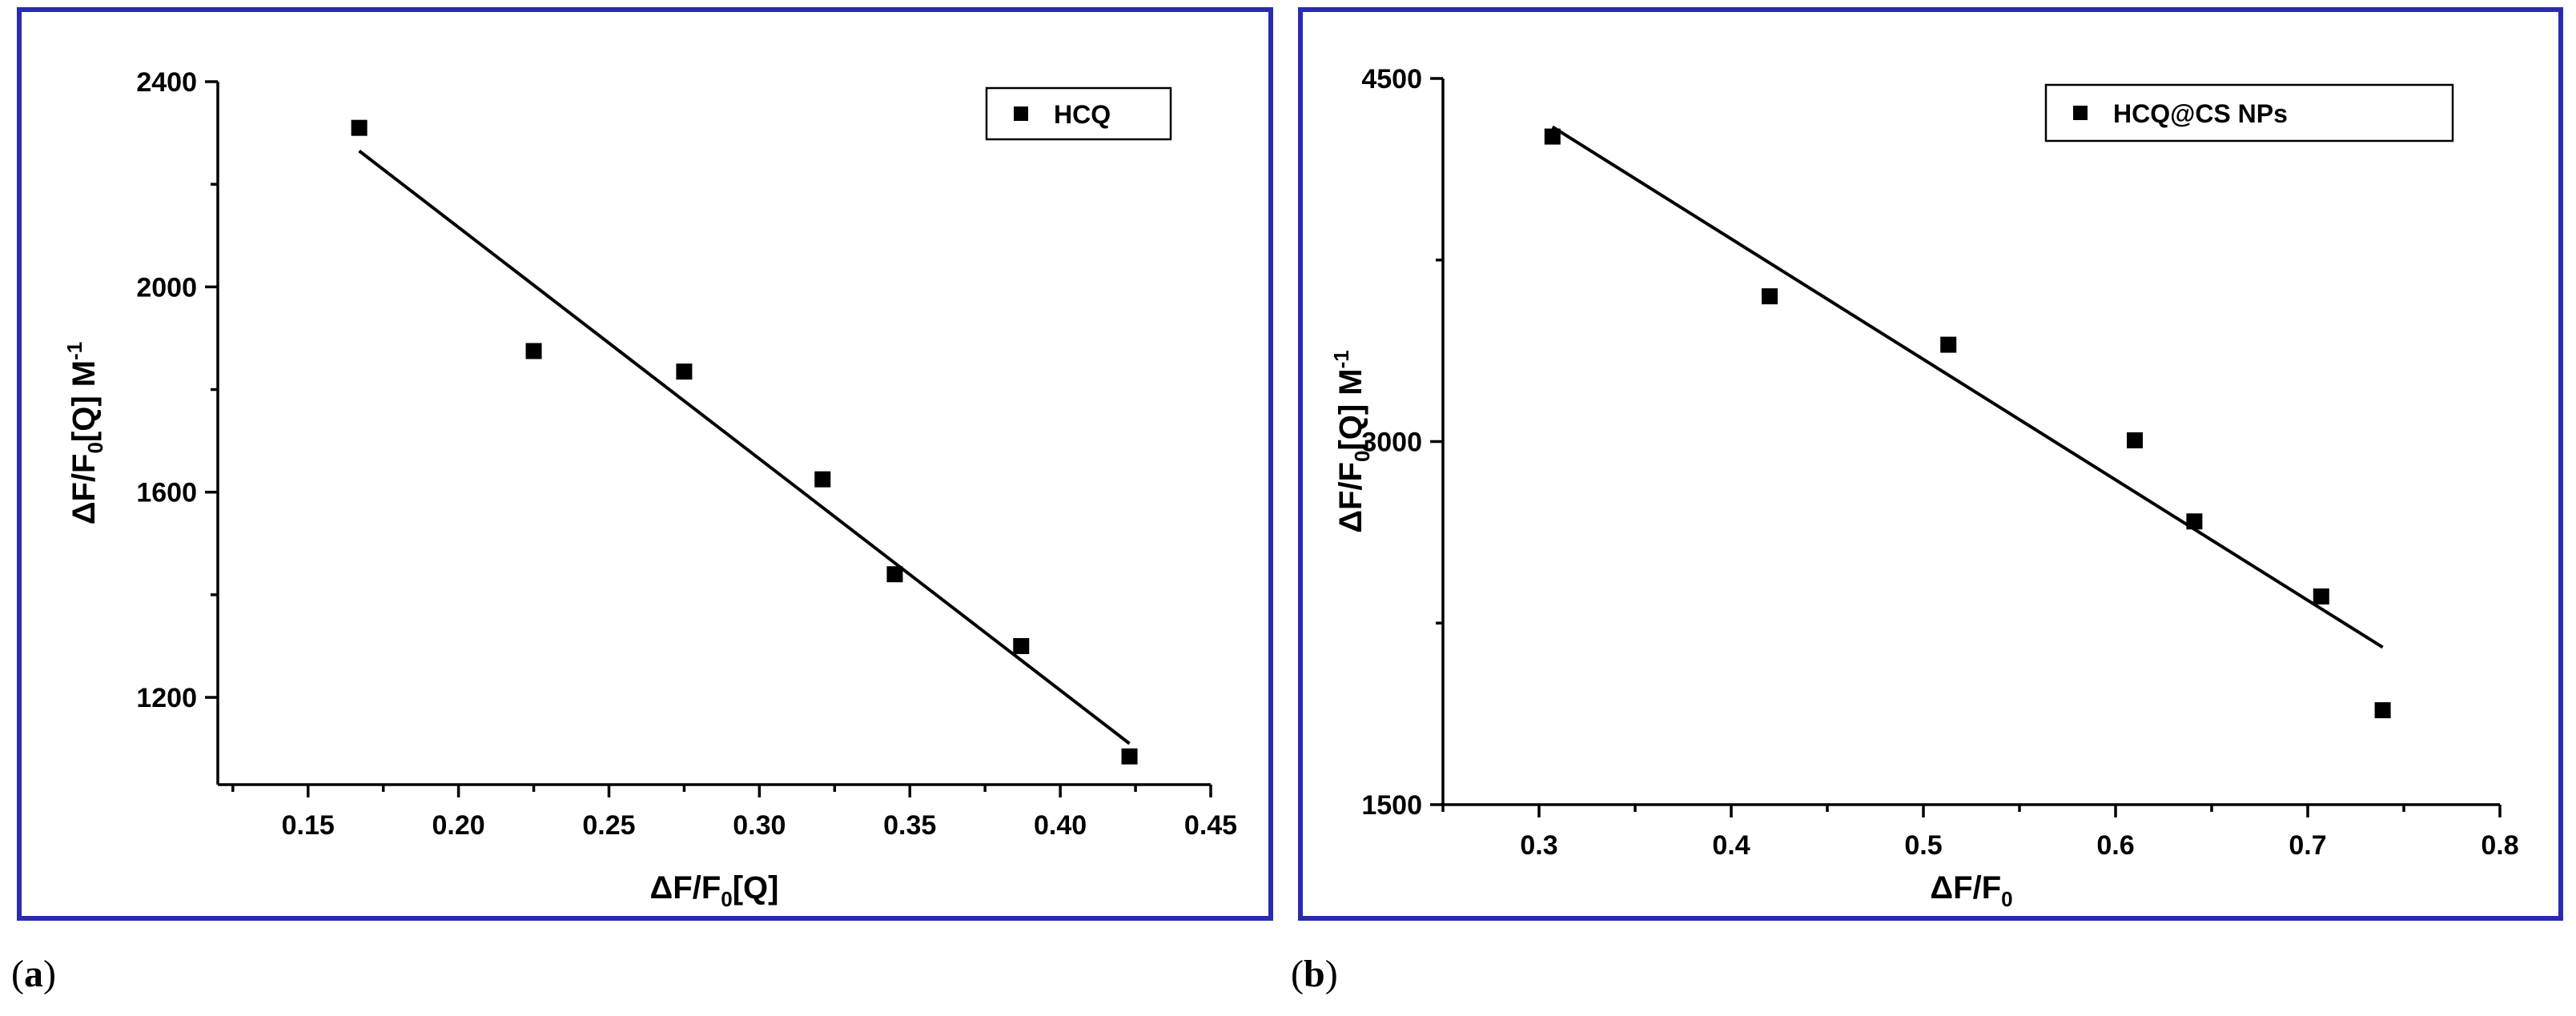 Image resolution: width=2576 pixels, height=1016 pixels. I want to click on panel-a-letter: a, so click(33, 974).